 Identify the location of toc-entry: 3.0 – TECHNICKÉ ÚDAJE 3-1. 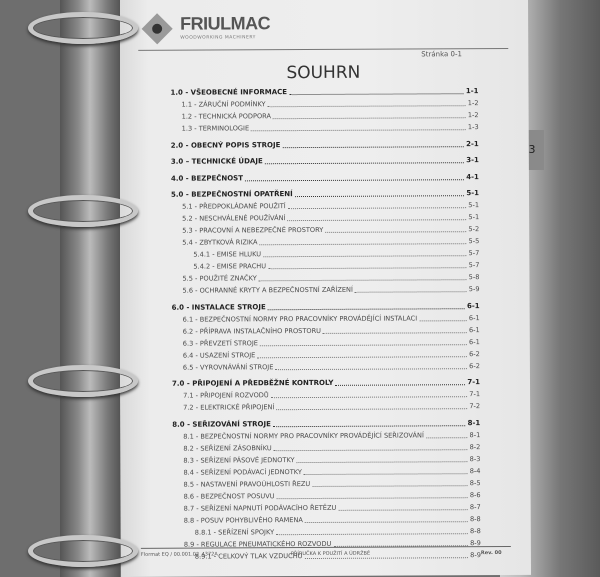
(325, 160).